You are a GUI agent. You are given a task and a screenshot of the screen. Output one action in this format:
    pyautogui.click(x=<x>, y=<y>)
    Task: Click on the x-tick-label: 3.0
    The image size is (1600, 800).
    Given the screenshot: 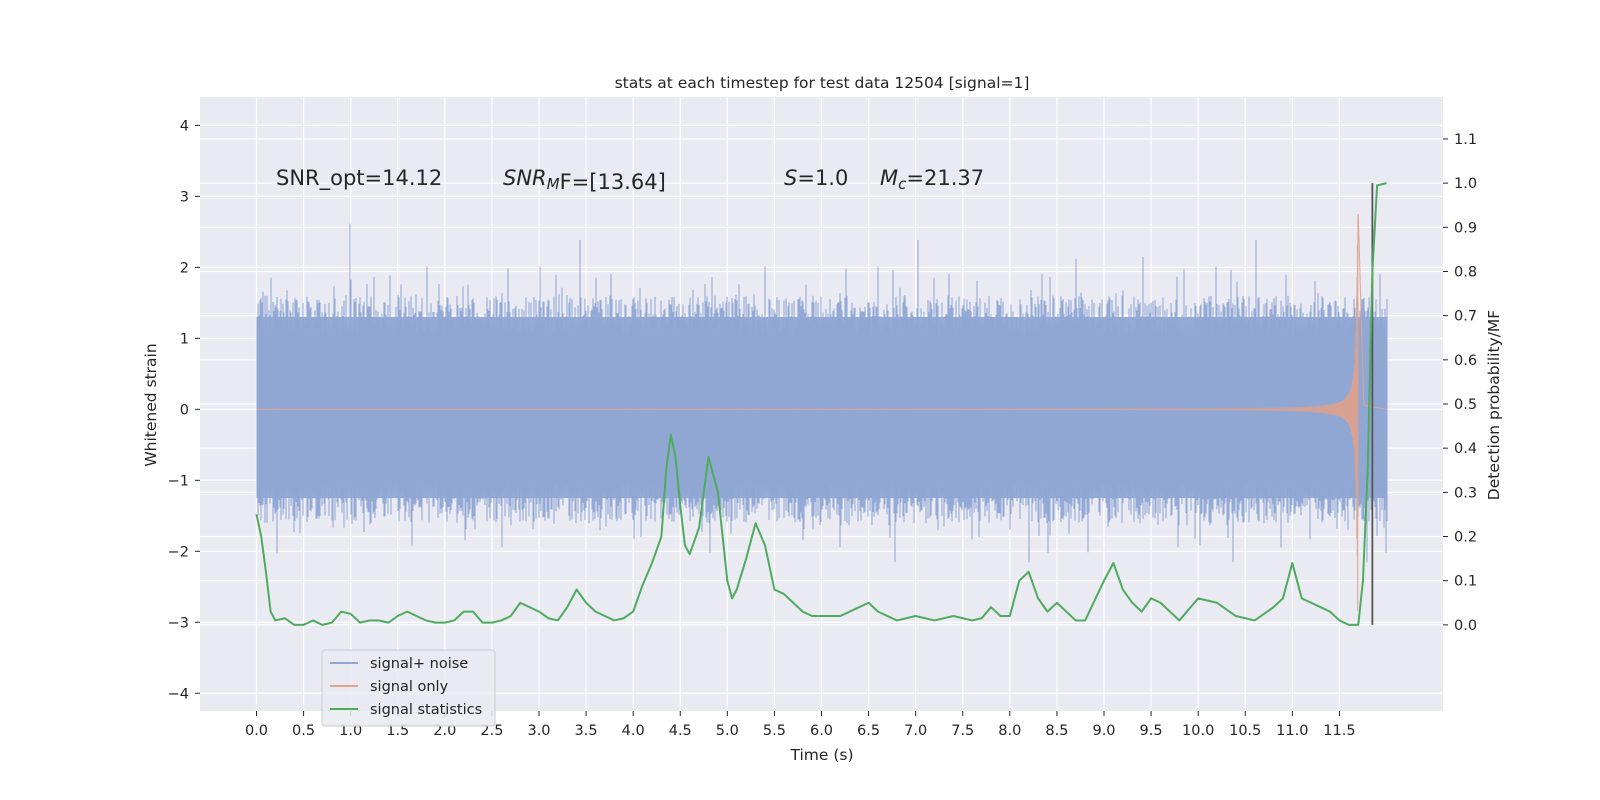 What is the action you would take?
    pyautogui.click(x=538, y=731)
    